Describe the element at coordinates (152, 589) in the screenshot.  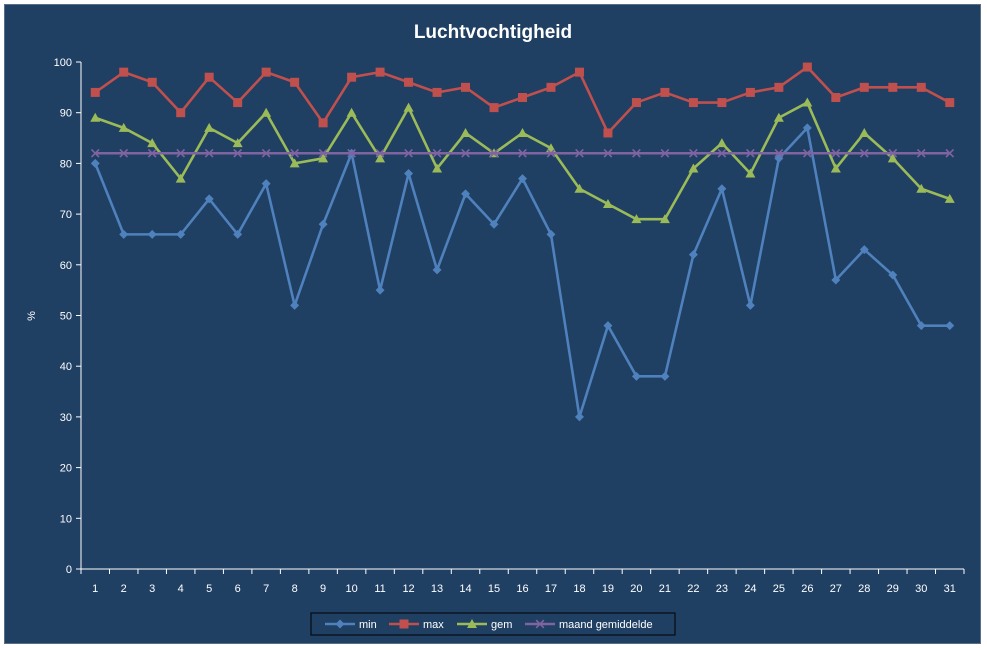
I see `x-tick-label: 3` at that location.